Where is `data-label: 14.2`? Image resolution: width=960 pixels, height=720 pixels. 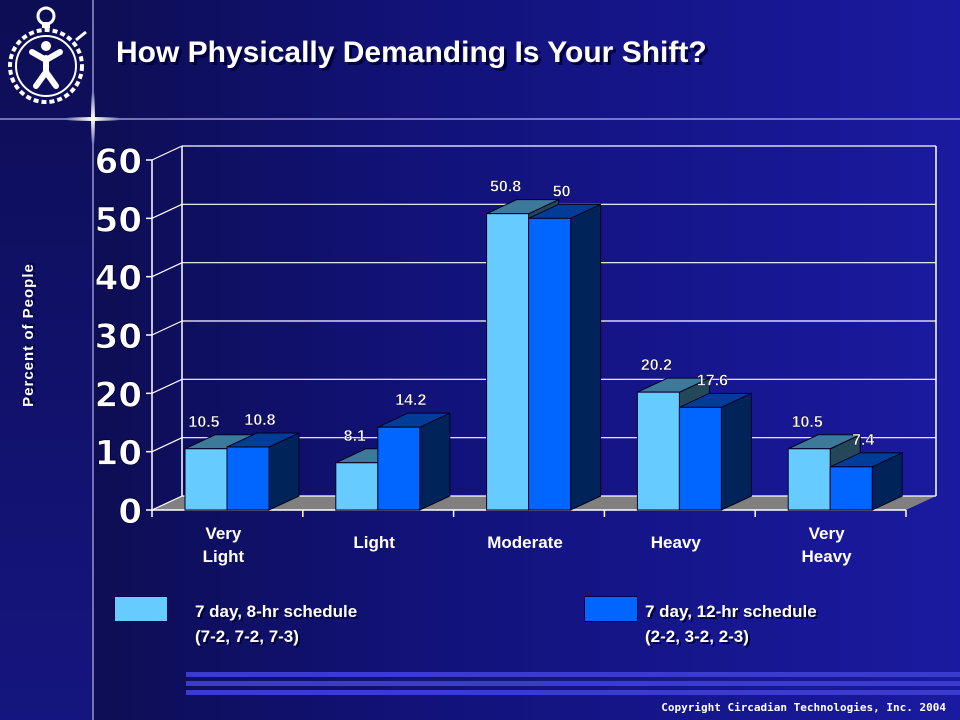 data-label: 14.2 is located at coordinates (410, 400).